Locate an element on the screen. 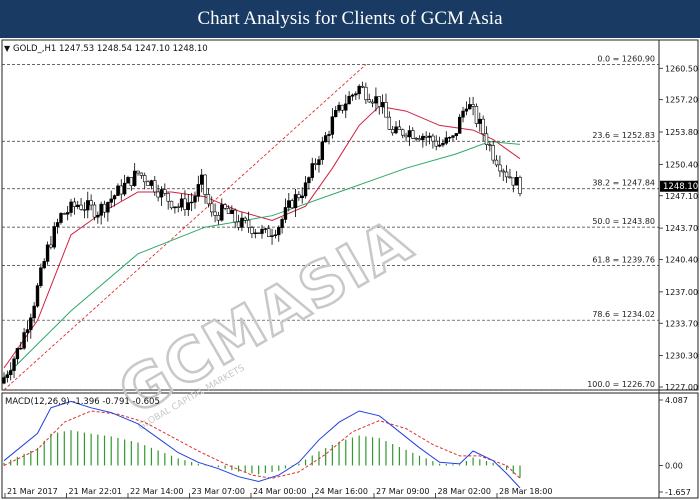  y-tick-label: 1253.80 is located at coordinates (681, 132).